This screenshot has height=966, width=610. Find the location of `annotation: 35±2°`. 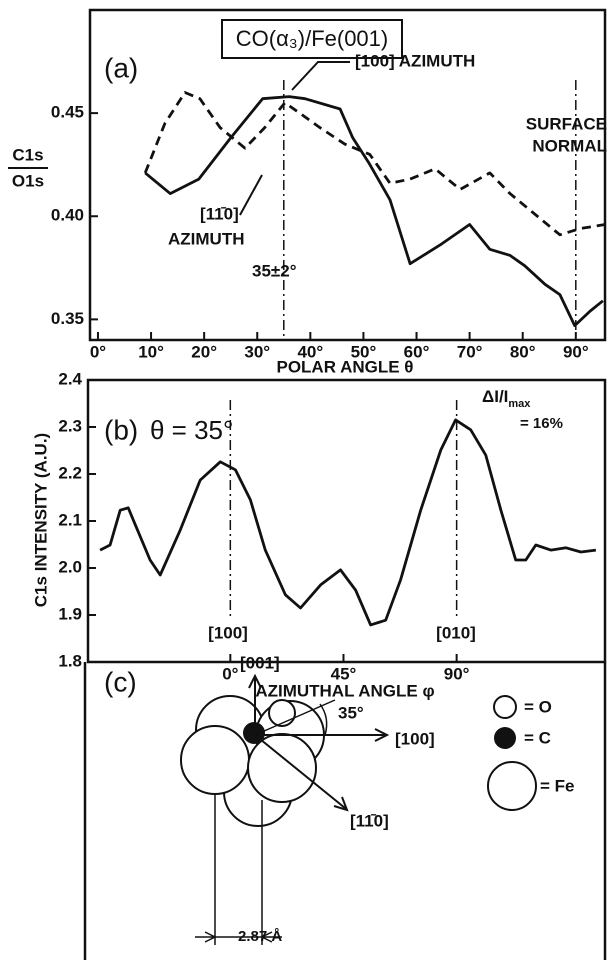

annotation: 35±2° is located at coordinates (274, 270).